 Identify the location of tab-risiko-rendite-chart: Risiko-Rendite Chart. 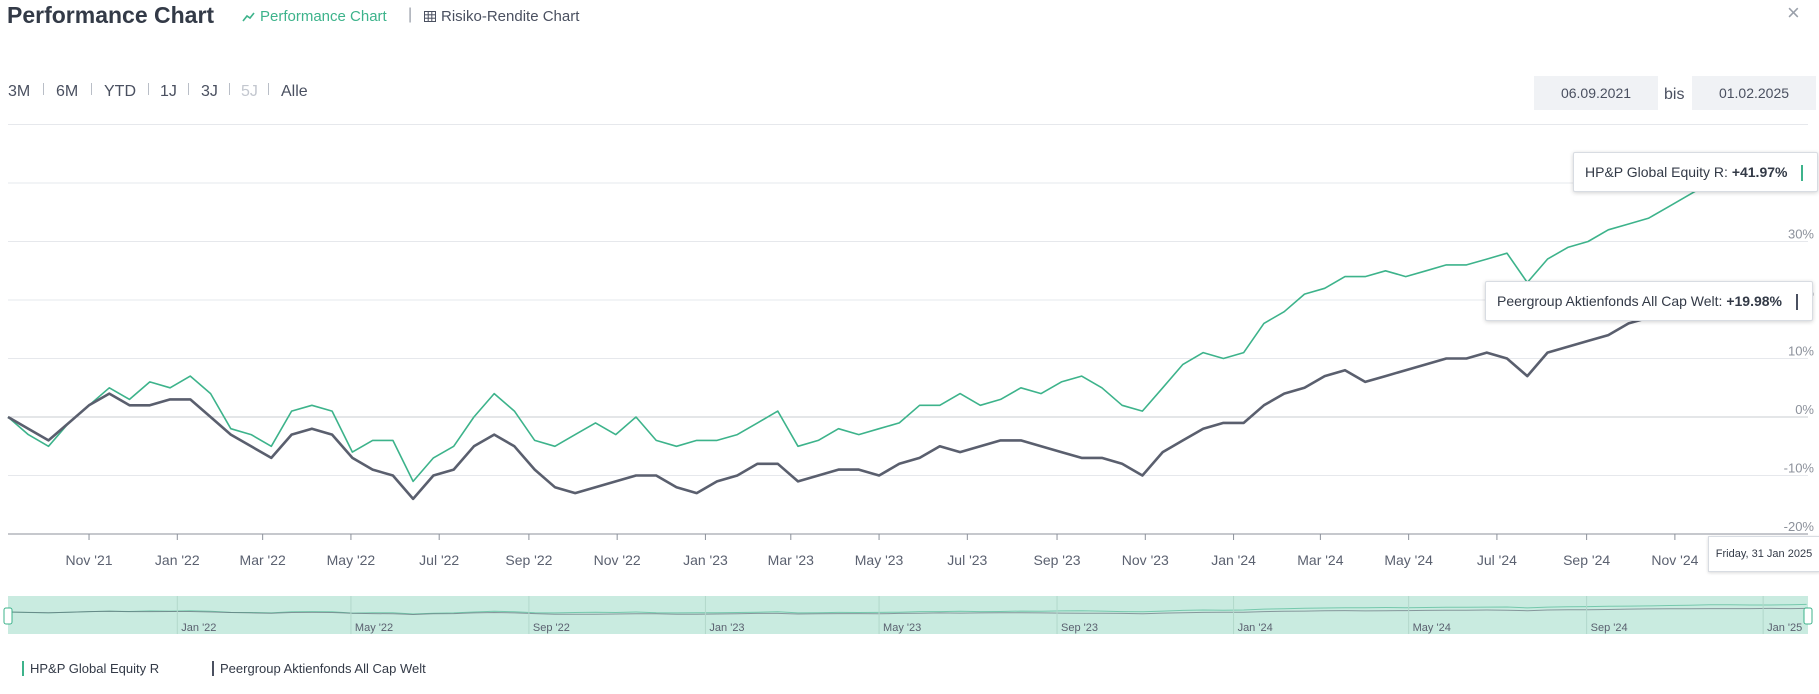
(501, 16).